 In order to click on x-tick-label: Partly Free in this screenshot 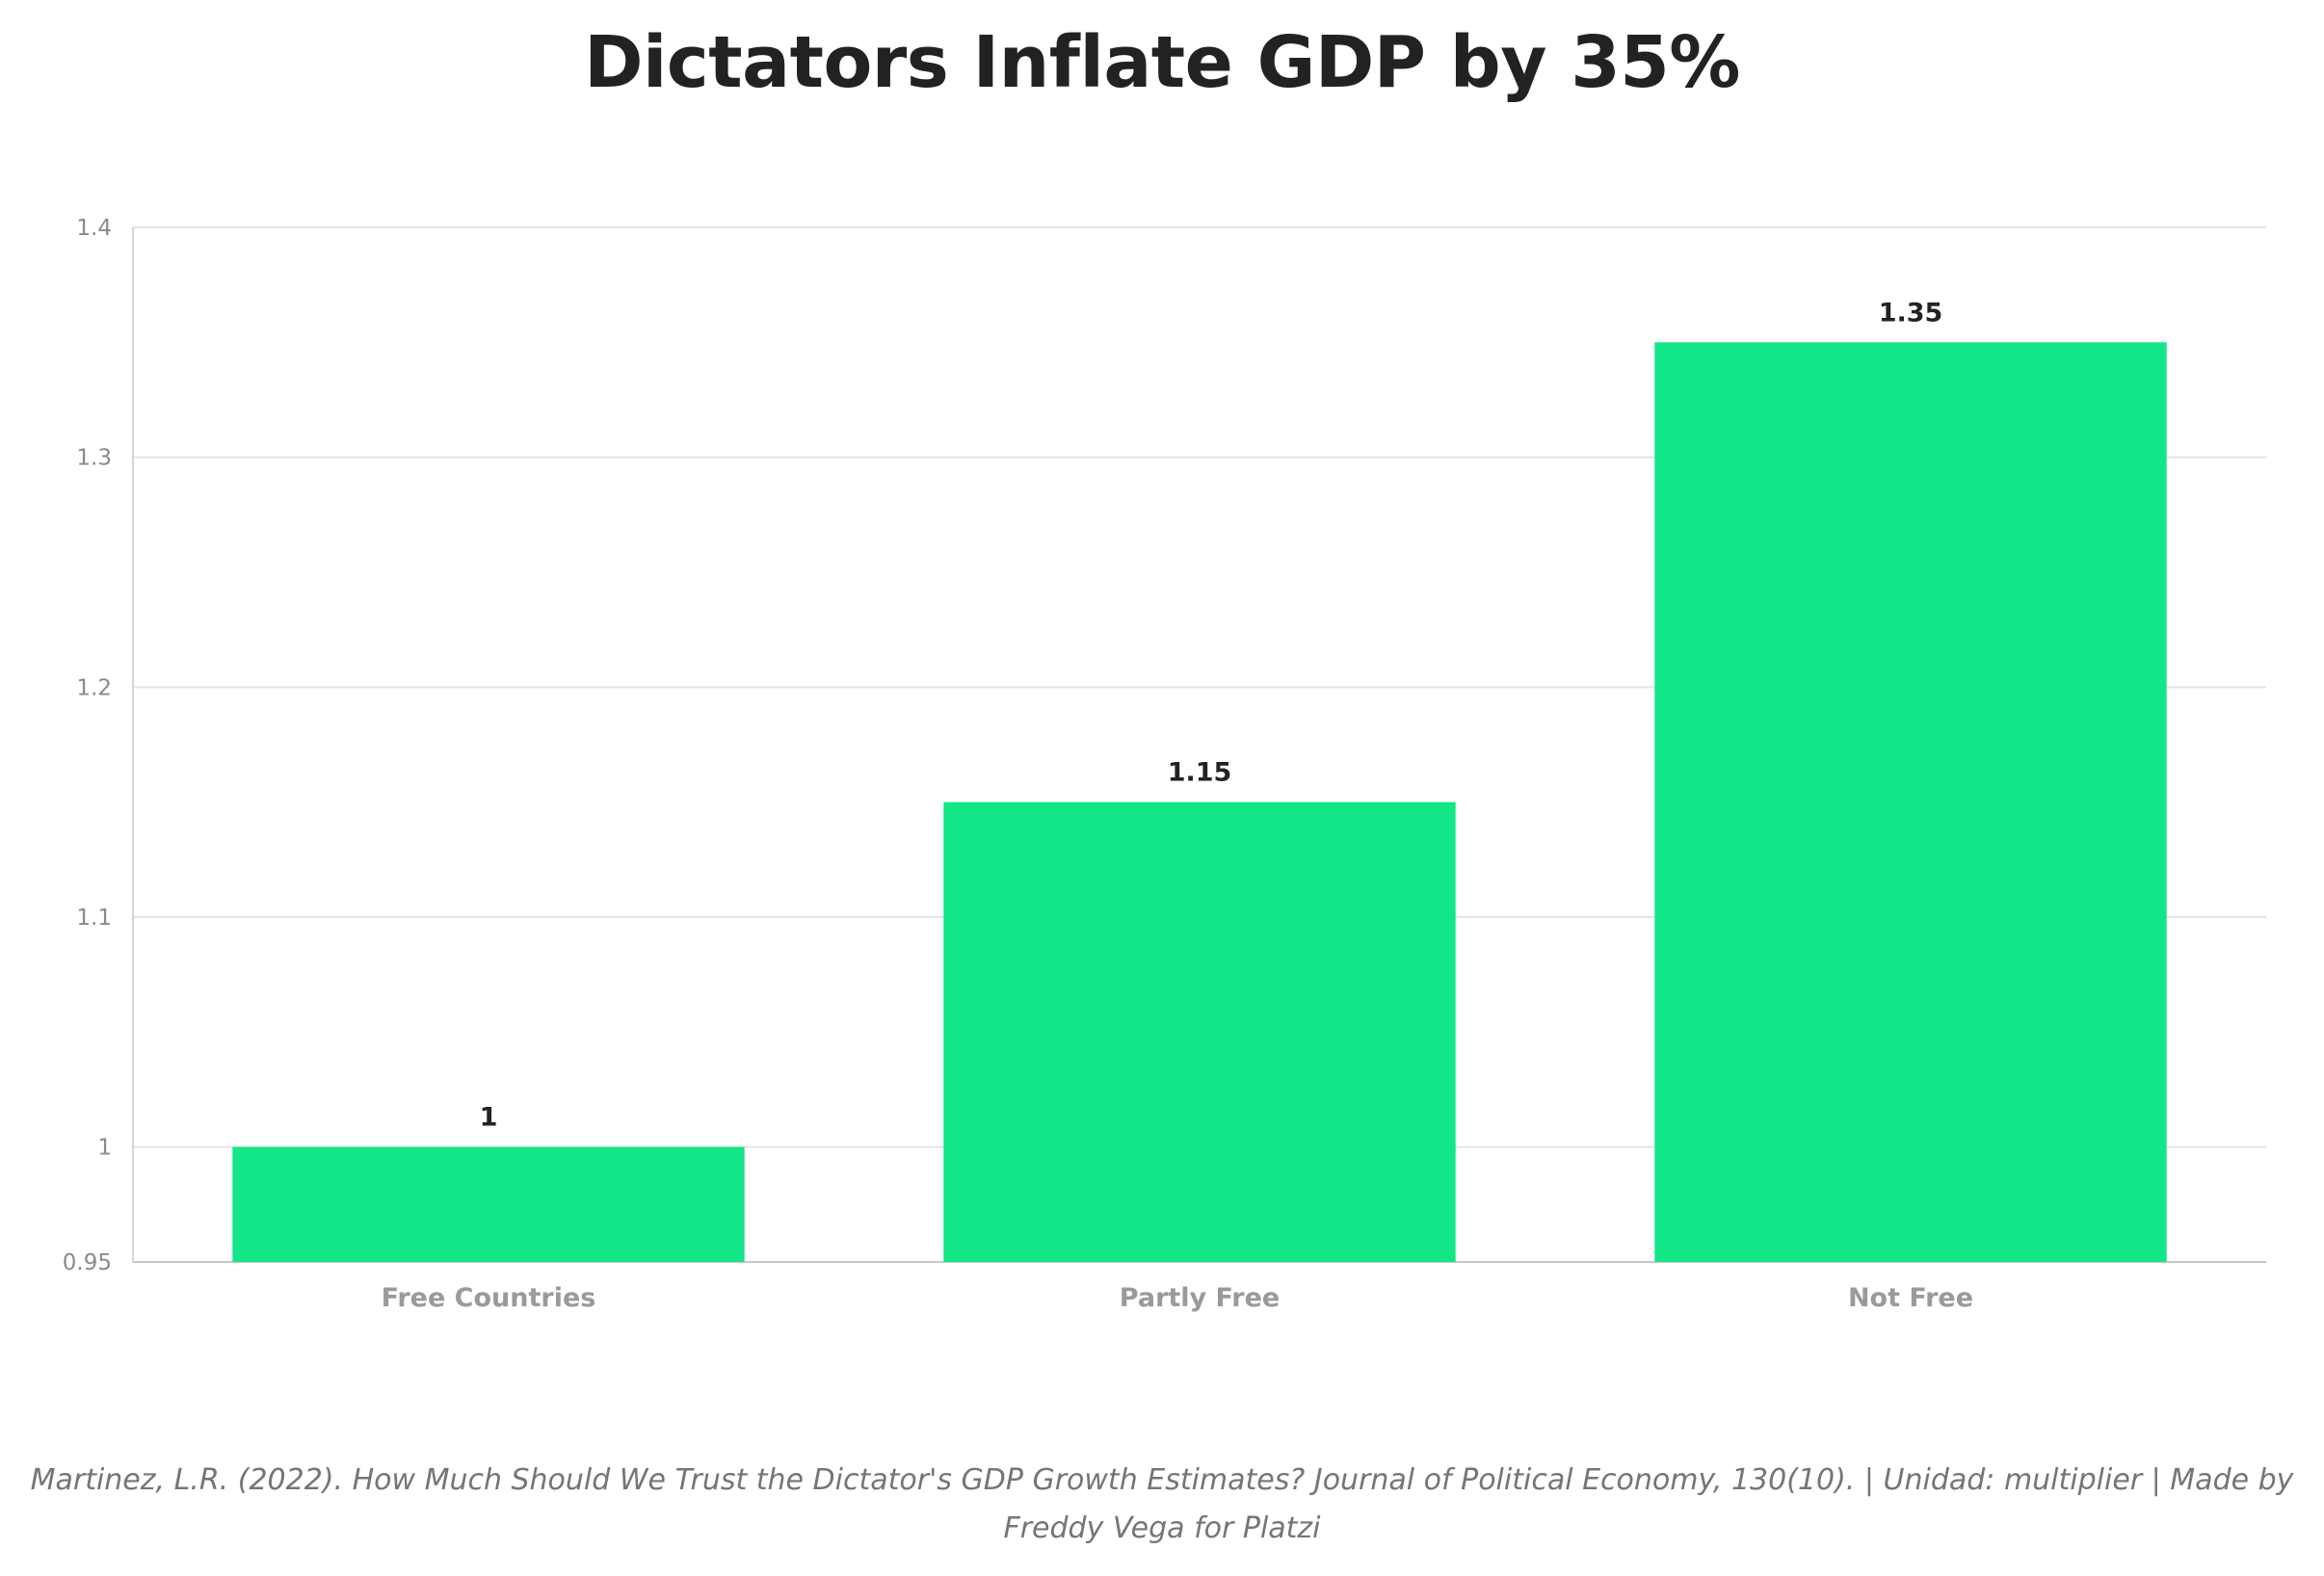, I will do `click(1200, 1298)`.